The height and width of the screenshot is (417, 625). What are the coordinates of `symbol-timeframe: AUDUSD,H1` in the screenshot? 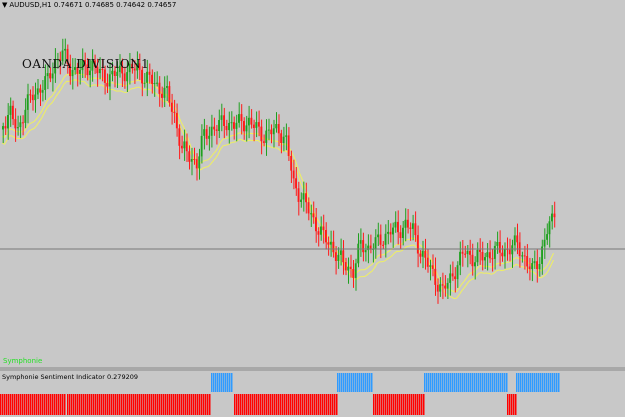 It's located at (30, 5).